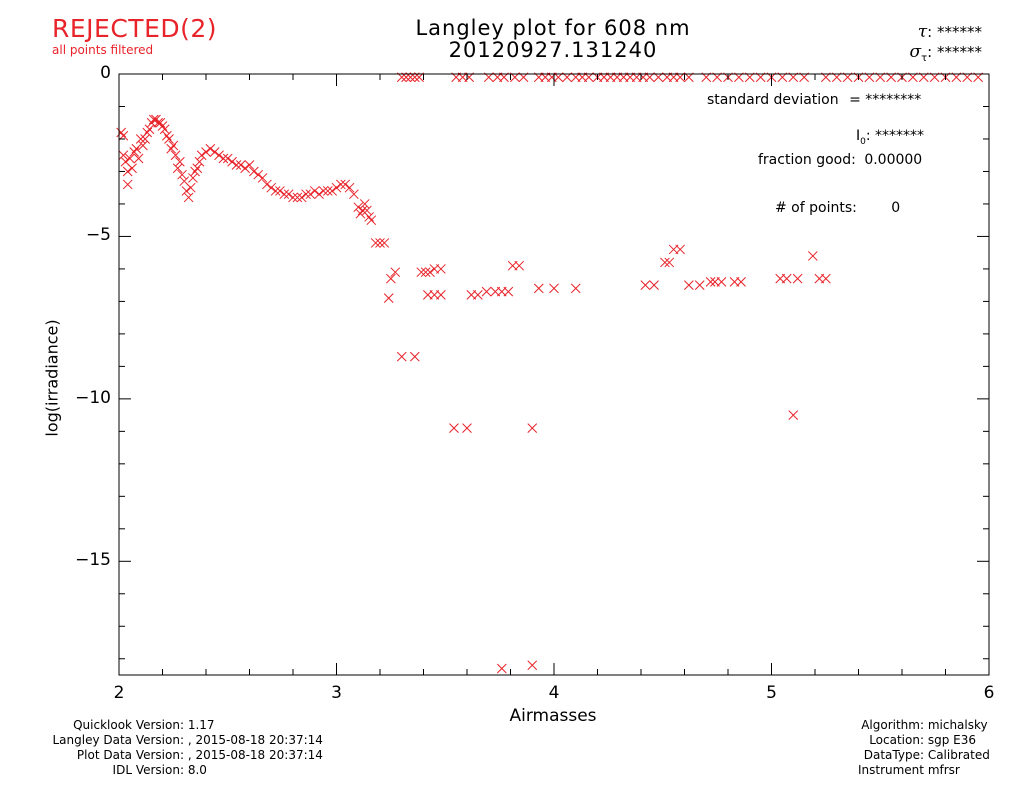 The height and width of the screenshot is (786, 1024). I want to click on sigma-tau-value: : ******, so click(954, 52).